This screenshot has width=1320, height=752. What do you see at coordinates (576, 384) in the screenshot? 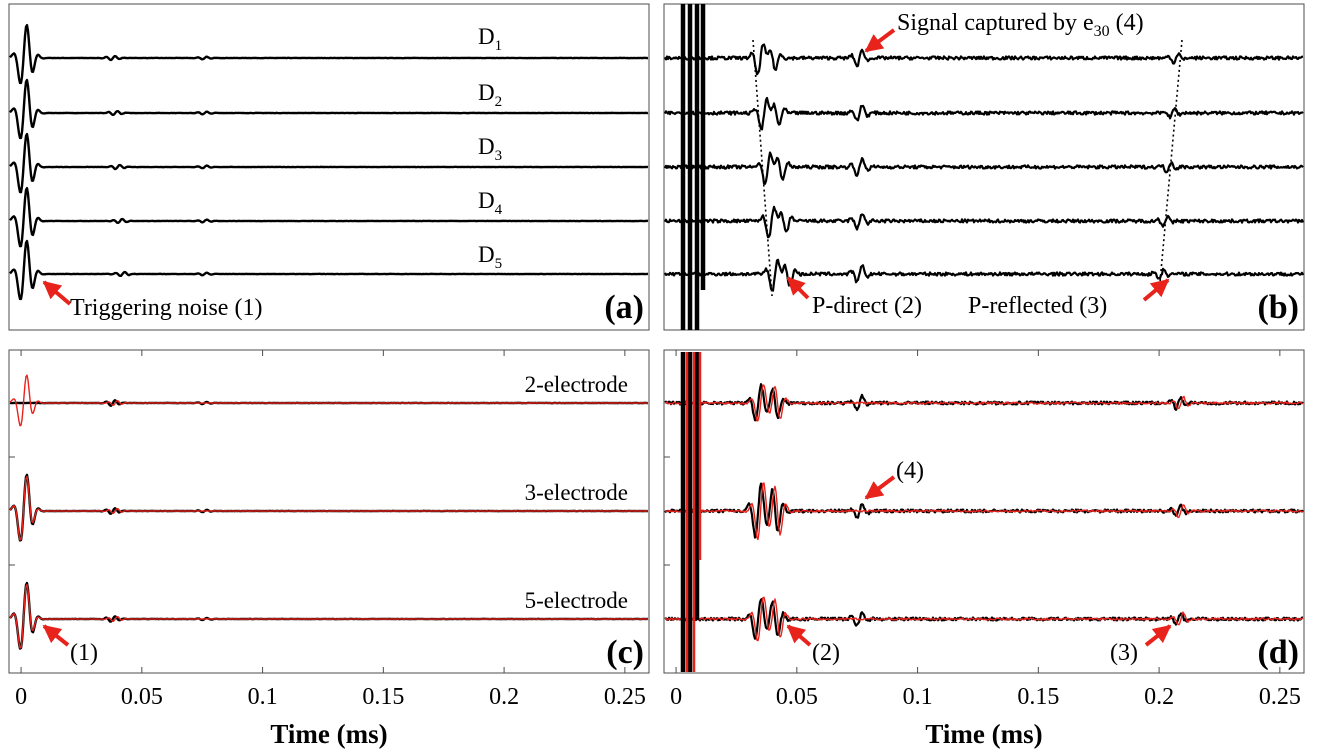
I see `trace-label-2-electrode: 2-electrode` at bounding box center [576, 384].